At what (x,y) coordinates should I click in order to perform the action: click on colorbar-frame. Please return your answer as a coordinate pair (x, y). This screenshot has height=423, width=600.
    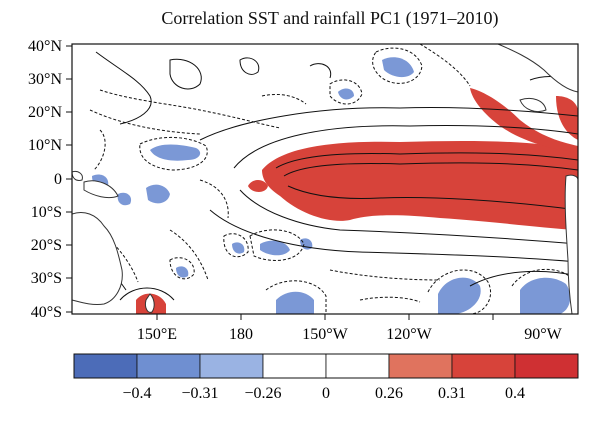
    Looking at the image, I should click on (326, 366).